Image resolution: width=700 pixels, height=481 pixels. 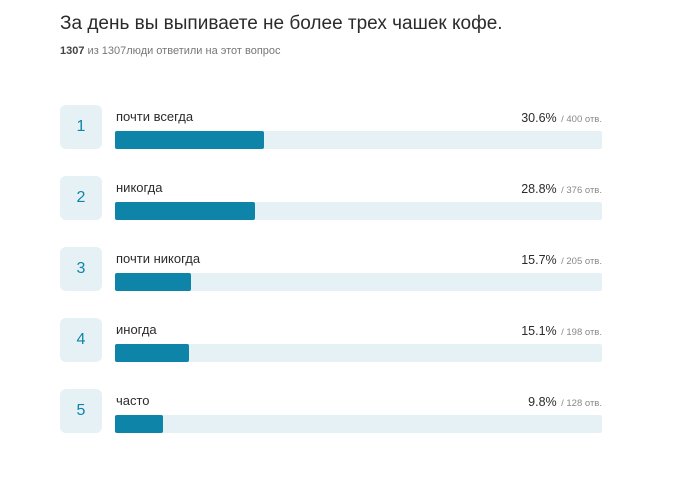 I want to click on answer-stats: 30.6% / 400 отв., so click(x=561, y=118).